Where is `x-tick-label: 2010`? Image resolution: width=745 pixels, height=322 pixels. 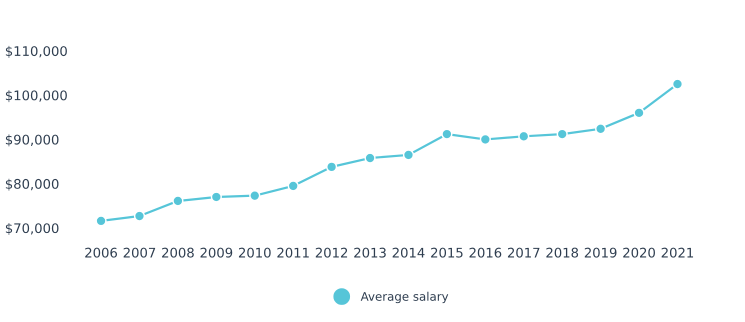 x-tick-label: 2010 is located at coordinates (254, 253).